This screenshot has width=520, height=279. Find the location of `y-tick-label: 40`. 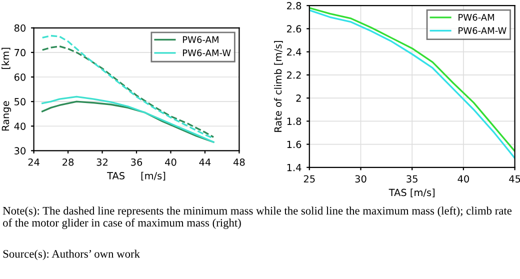

y-tick-label: 40 is located at coordinates (20, 126).